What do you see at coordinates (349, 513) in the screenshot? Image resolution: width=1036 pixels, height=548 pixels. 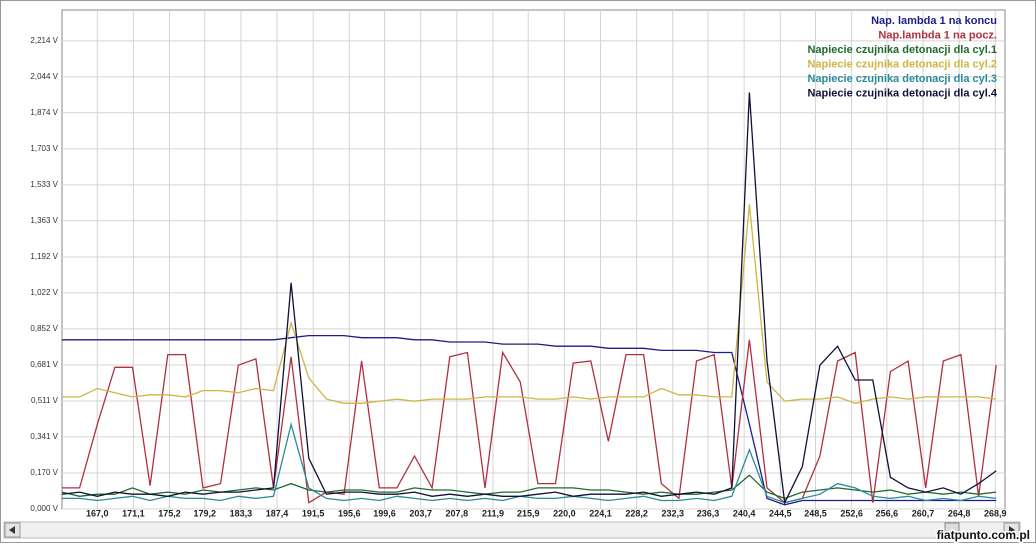 I see `x-tick-label: 195,6` at bounding box center [349, 513].